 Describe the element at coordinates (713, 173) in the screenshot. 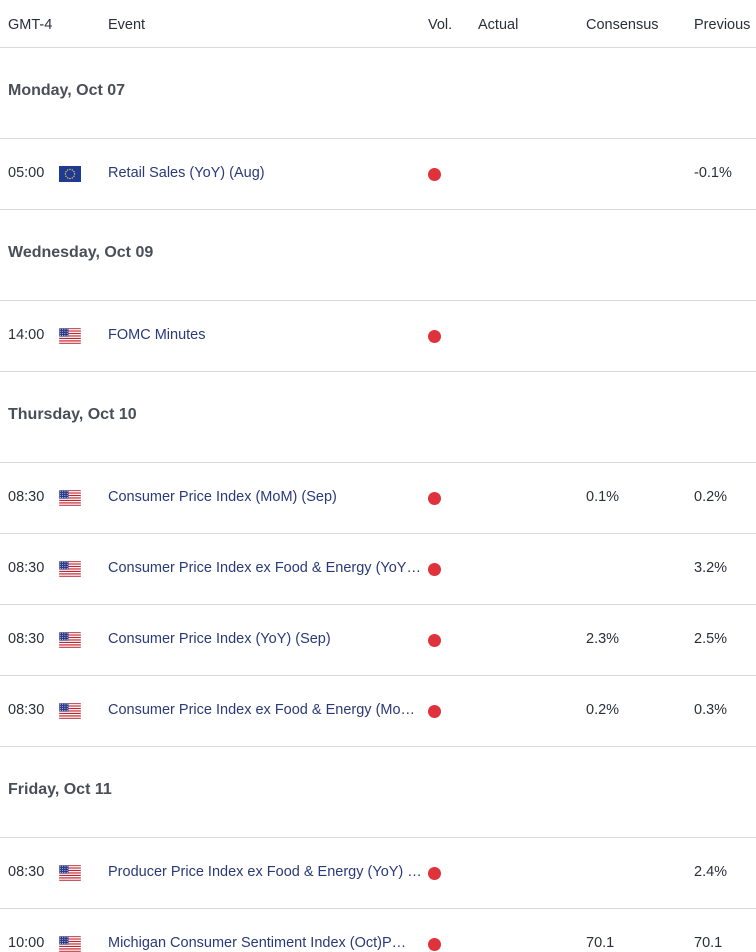

I see `previous-value: -0.1%` at that location.